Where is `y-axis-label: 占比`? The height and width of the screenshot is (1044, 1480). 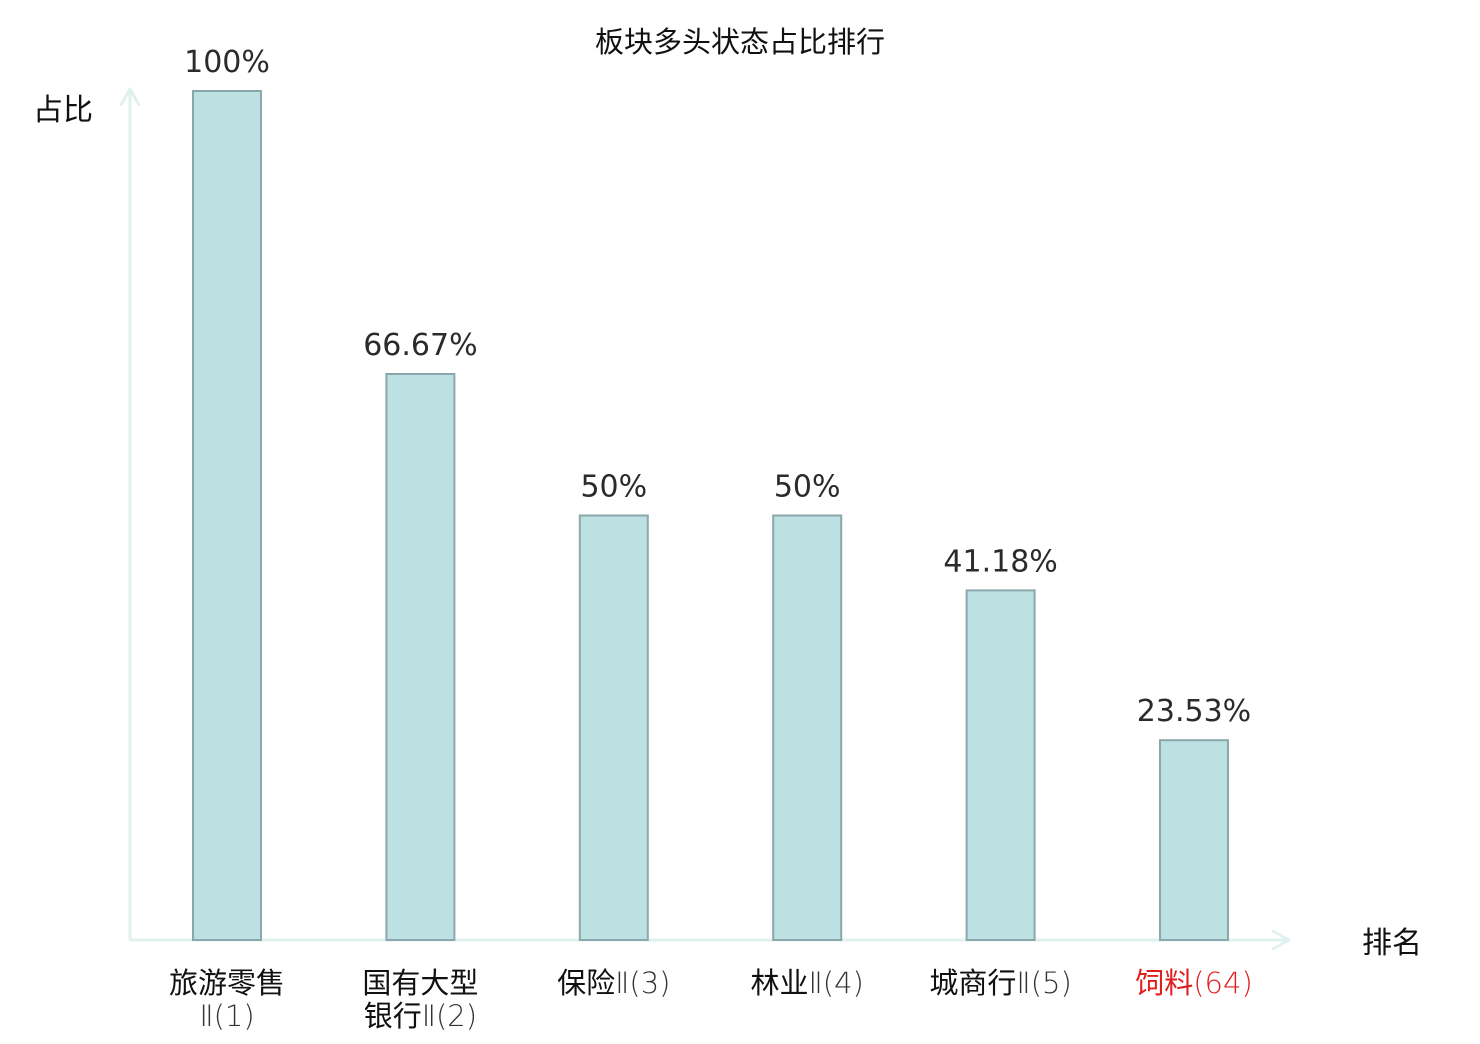
y-axis-label: 占比 is located at coordinates (63, 110).